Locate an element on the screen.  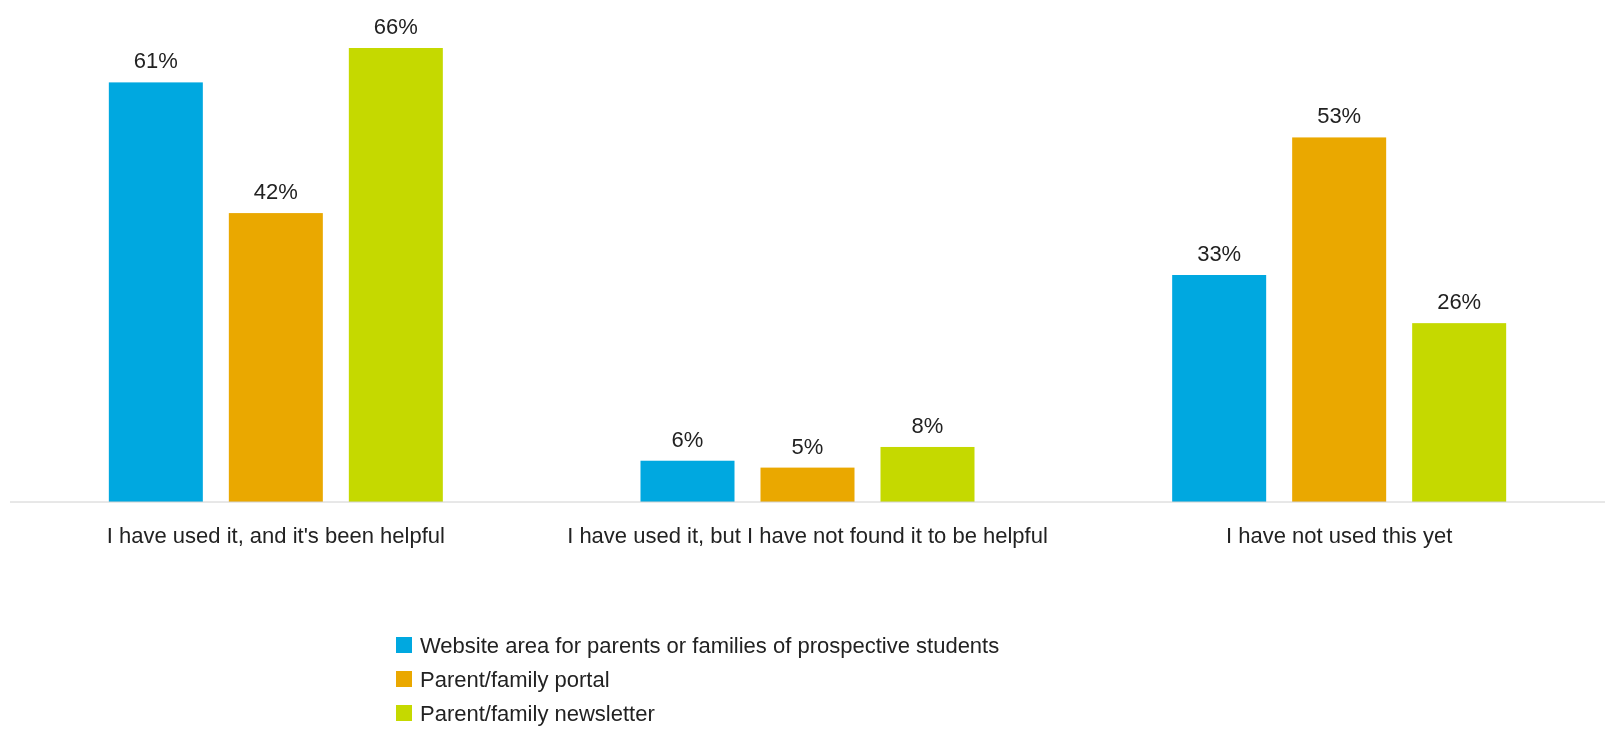
legend-label: Parent/family portal is located at coordinates (515, 679).